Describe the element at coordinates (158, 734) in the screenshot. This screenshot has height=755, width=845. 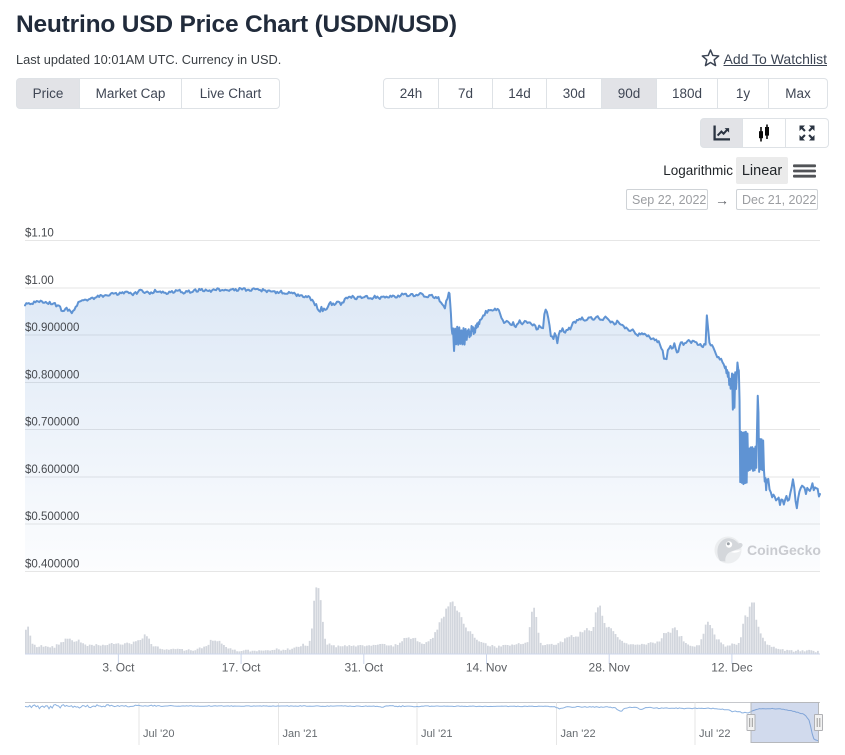
I see `svg-text: Jul '20` at that location.